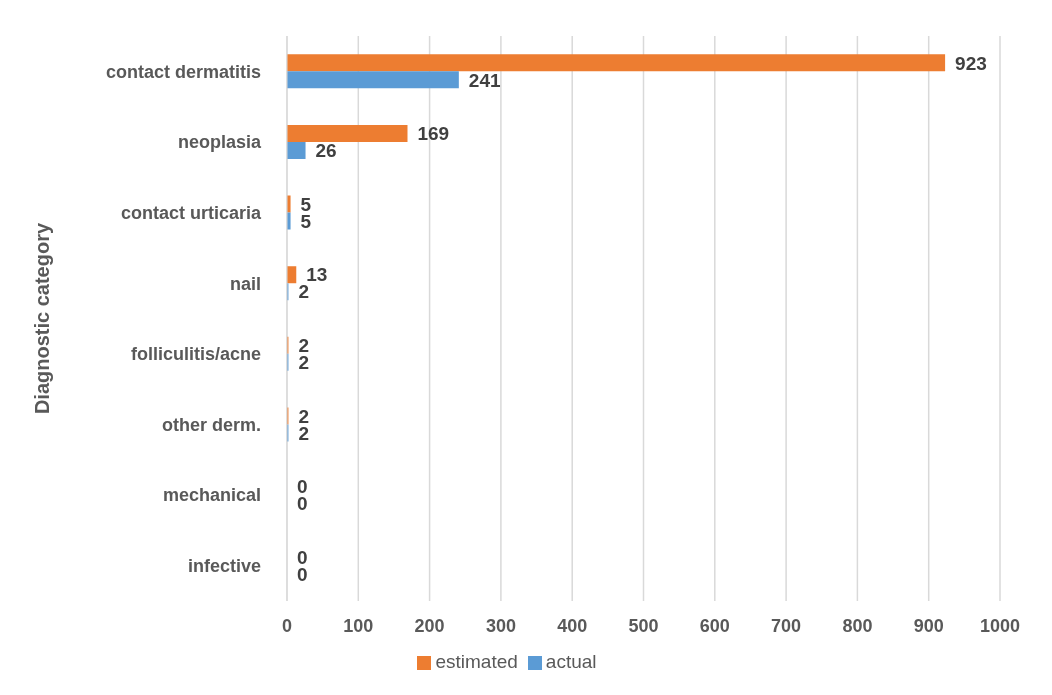 The width and height of the screenshot is (1052, 695). I want to click on y-tick-label: contact urticaria, so click(191, 212).